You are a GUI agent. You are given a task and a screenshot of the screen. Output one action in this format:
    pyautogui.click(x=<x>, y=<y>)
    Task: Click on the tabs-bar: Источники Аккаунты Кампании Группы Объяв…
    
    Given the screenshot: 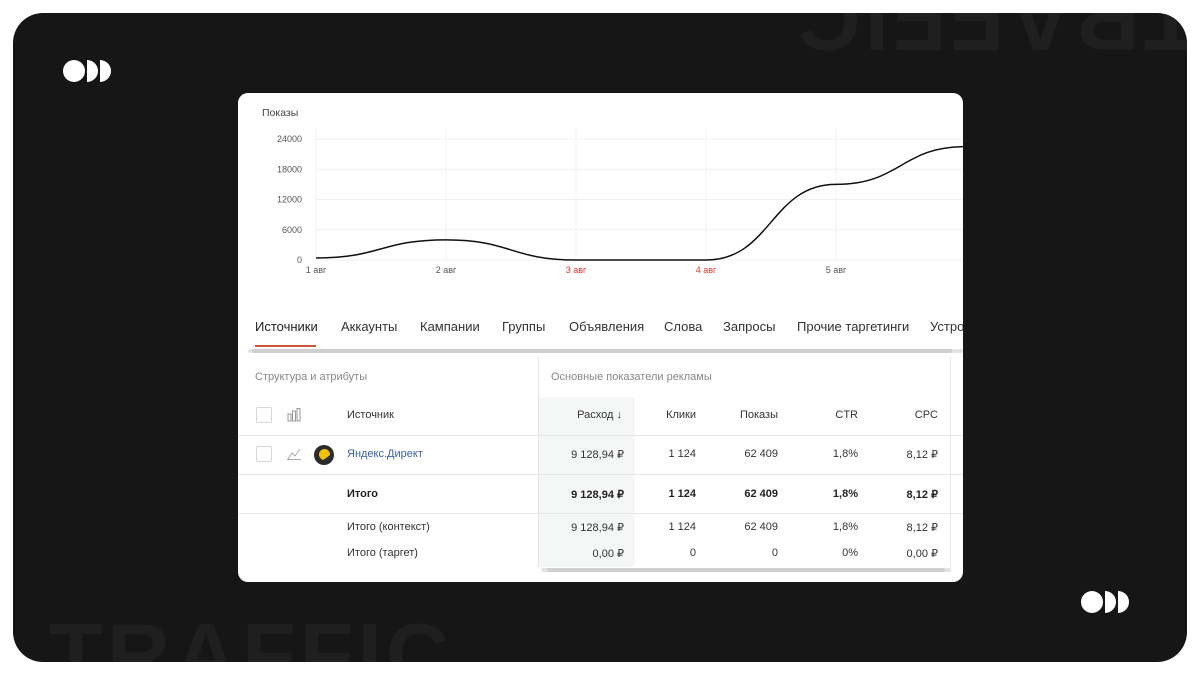 What is the action you would take?
    pyautogui.click(x=600, y=331)
    